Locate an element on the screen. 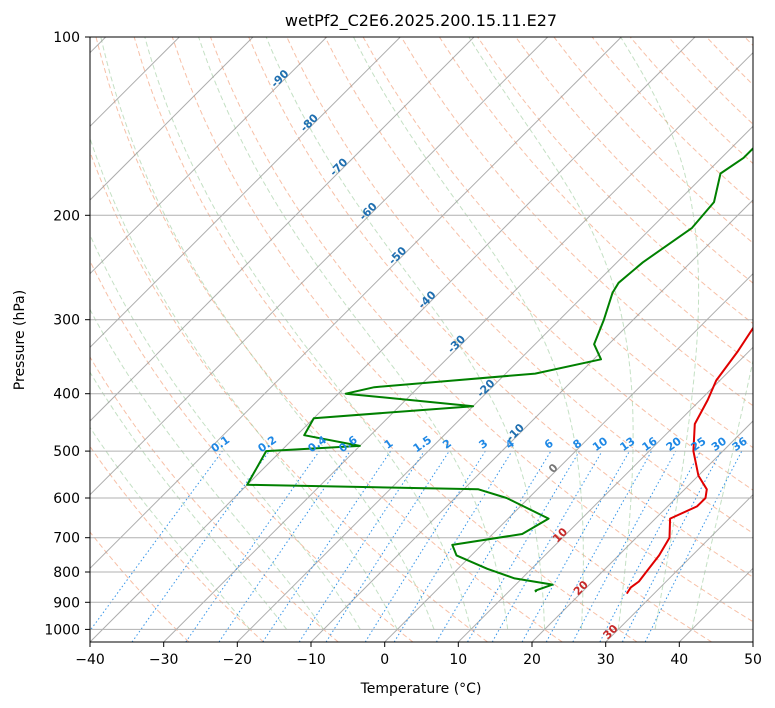 This screenshot has height=708, width=775. x-tick-label: 50 is located at coordinates (753, 660).